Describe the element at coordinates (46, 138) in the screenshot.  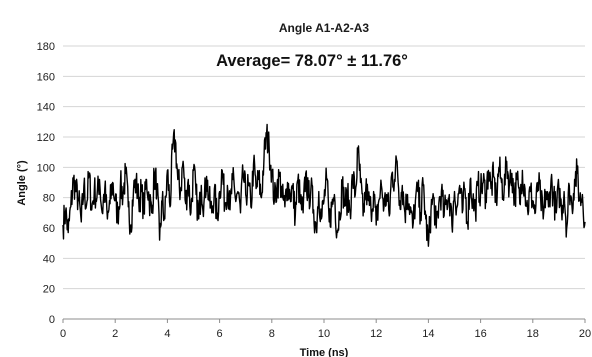
I see `y-tick-label: 120` at that location.